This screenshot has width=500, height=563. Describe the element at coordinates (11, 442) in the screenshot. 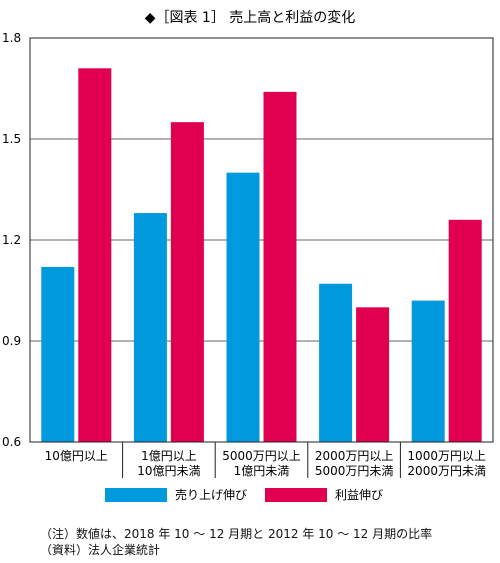

I see `y-tick-label: 0.6` at that location.